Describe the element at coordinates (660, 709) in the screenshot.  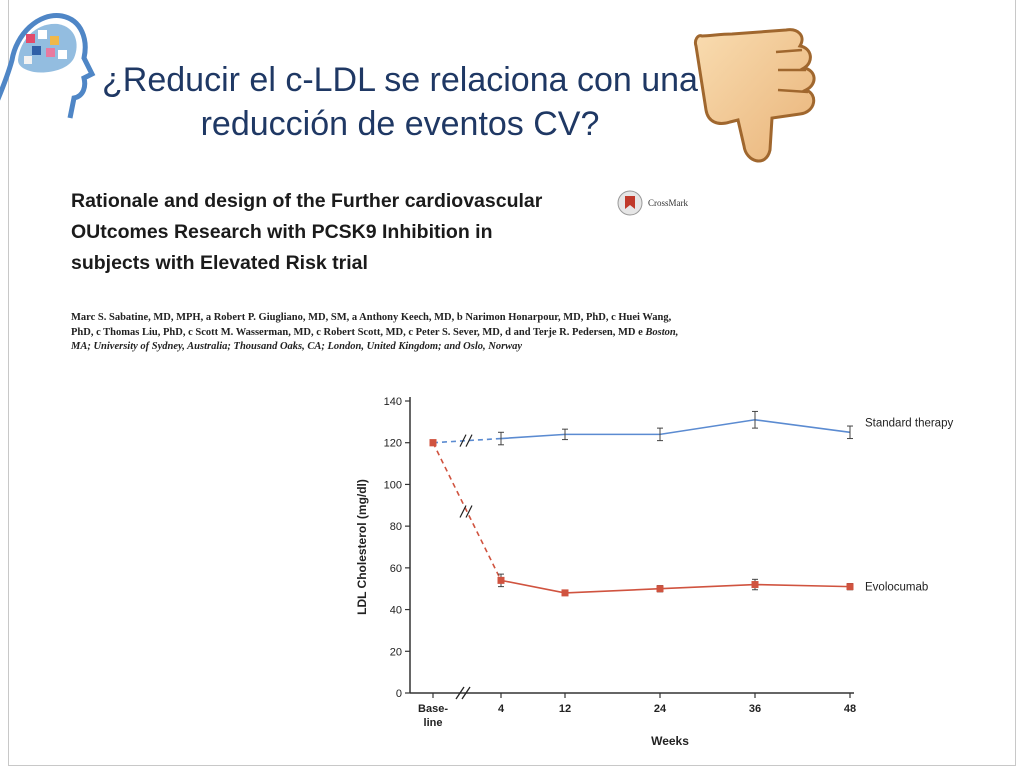
I see `x-tick-label: 24` at that location.